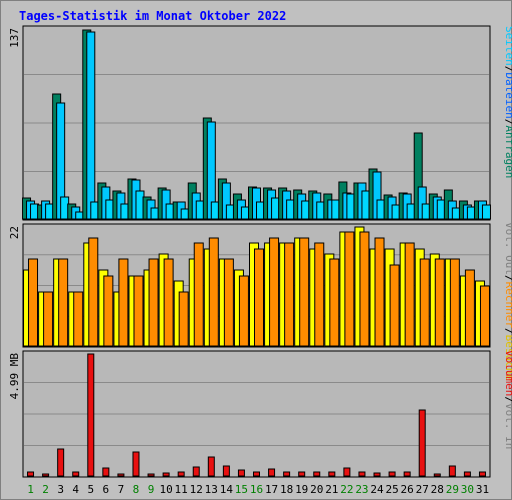 This screenshot has height=500, width=512. What do you see at coordinates (271, 489) in the screenshot?
I see `x-tick-label-17: 17` at bounding box center [271, 489].